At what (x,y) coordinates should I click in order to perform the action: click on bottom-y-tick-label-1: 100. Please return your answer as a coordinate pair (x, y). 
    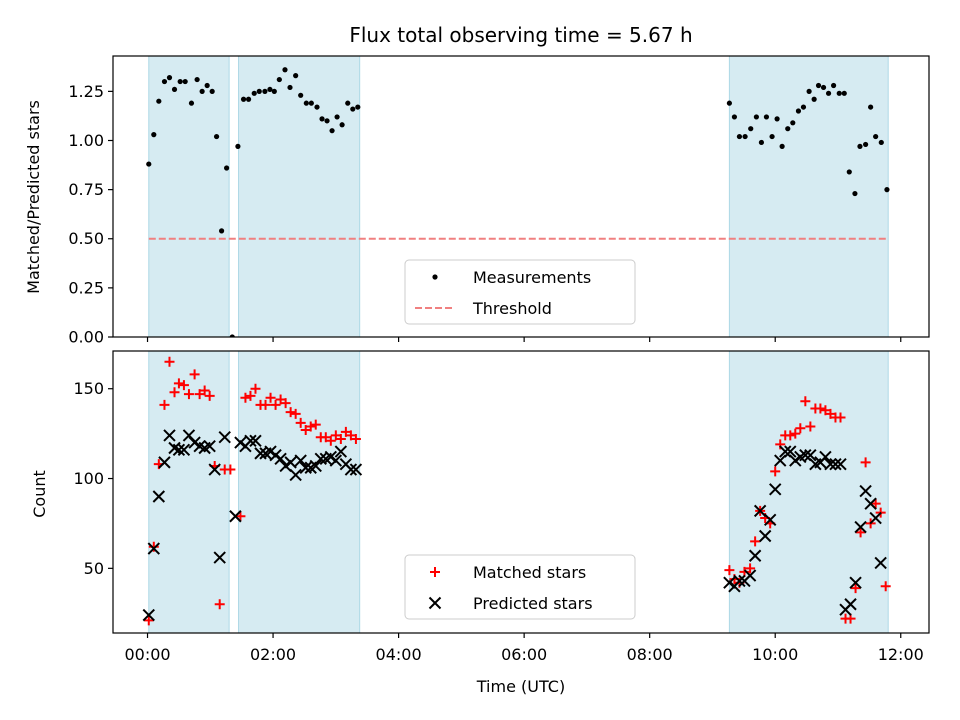
    Looking at the image, I should click on (88, 478).